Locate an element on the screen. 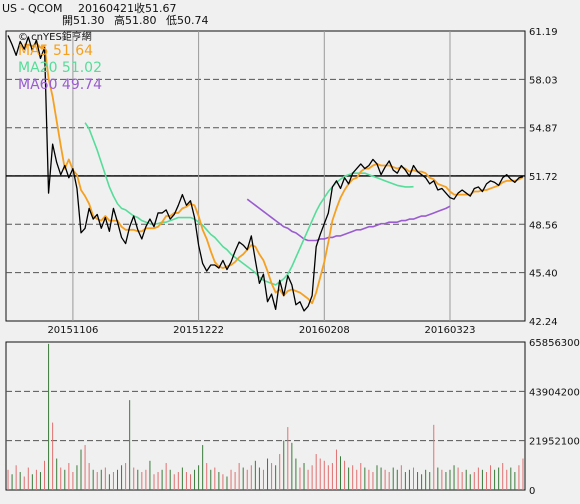  header-symbol: US - QCOM is located at coordinates (32, 8).